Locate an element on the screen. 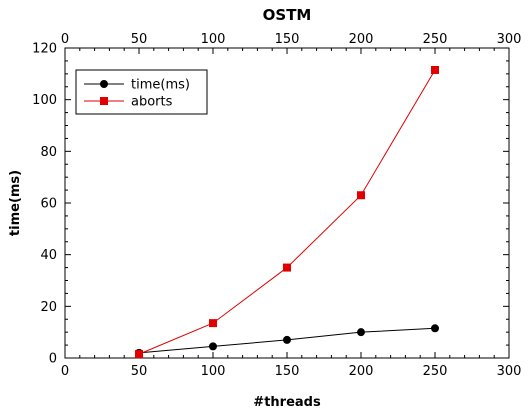  legend: time(ms) aborts is located at coordinates (141, 92).